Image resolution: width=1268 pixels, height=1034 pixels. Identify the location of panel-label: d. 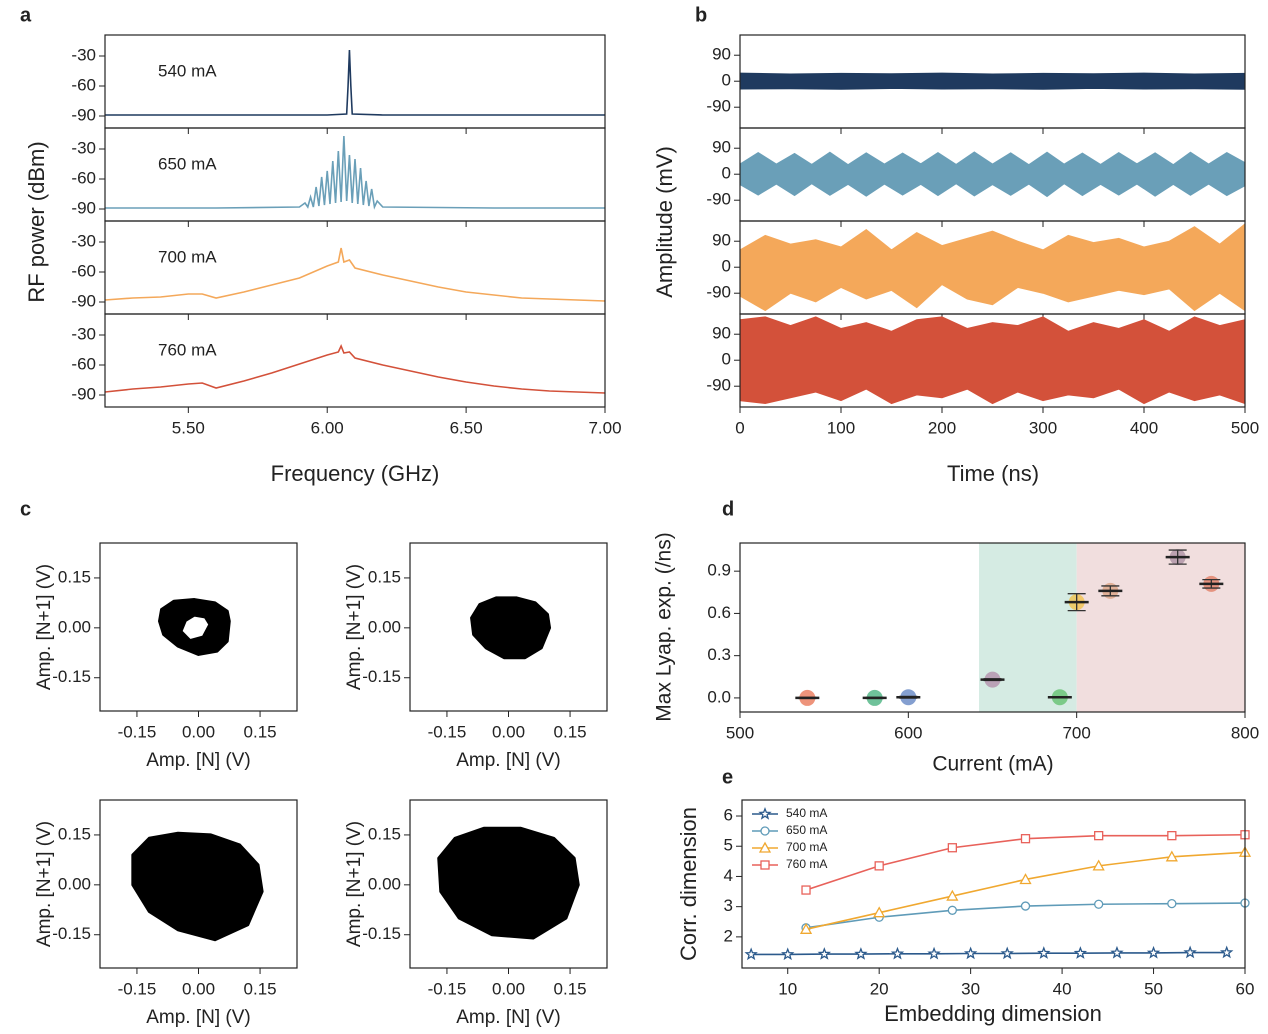
(728, 509).